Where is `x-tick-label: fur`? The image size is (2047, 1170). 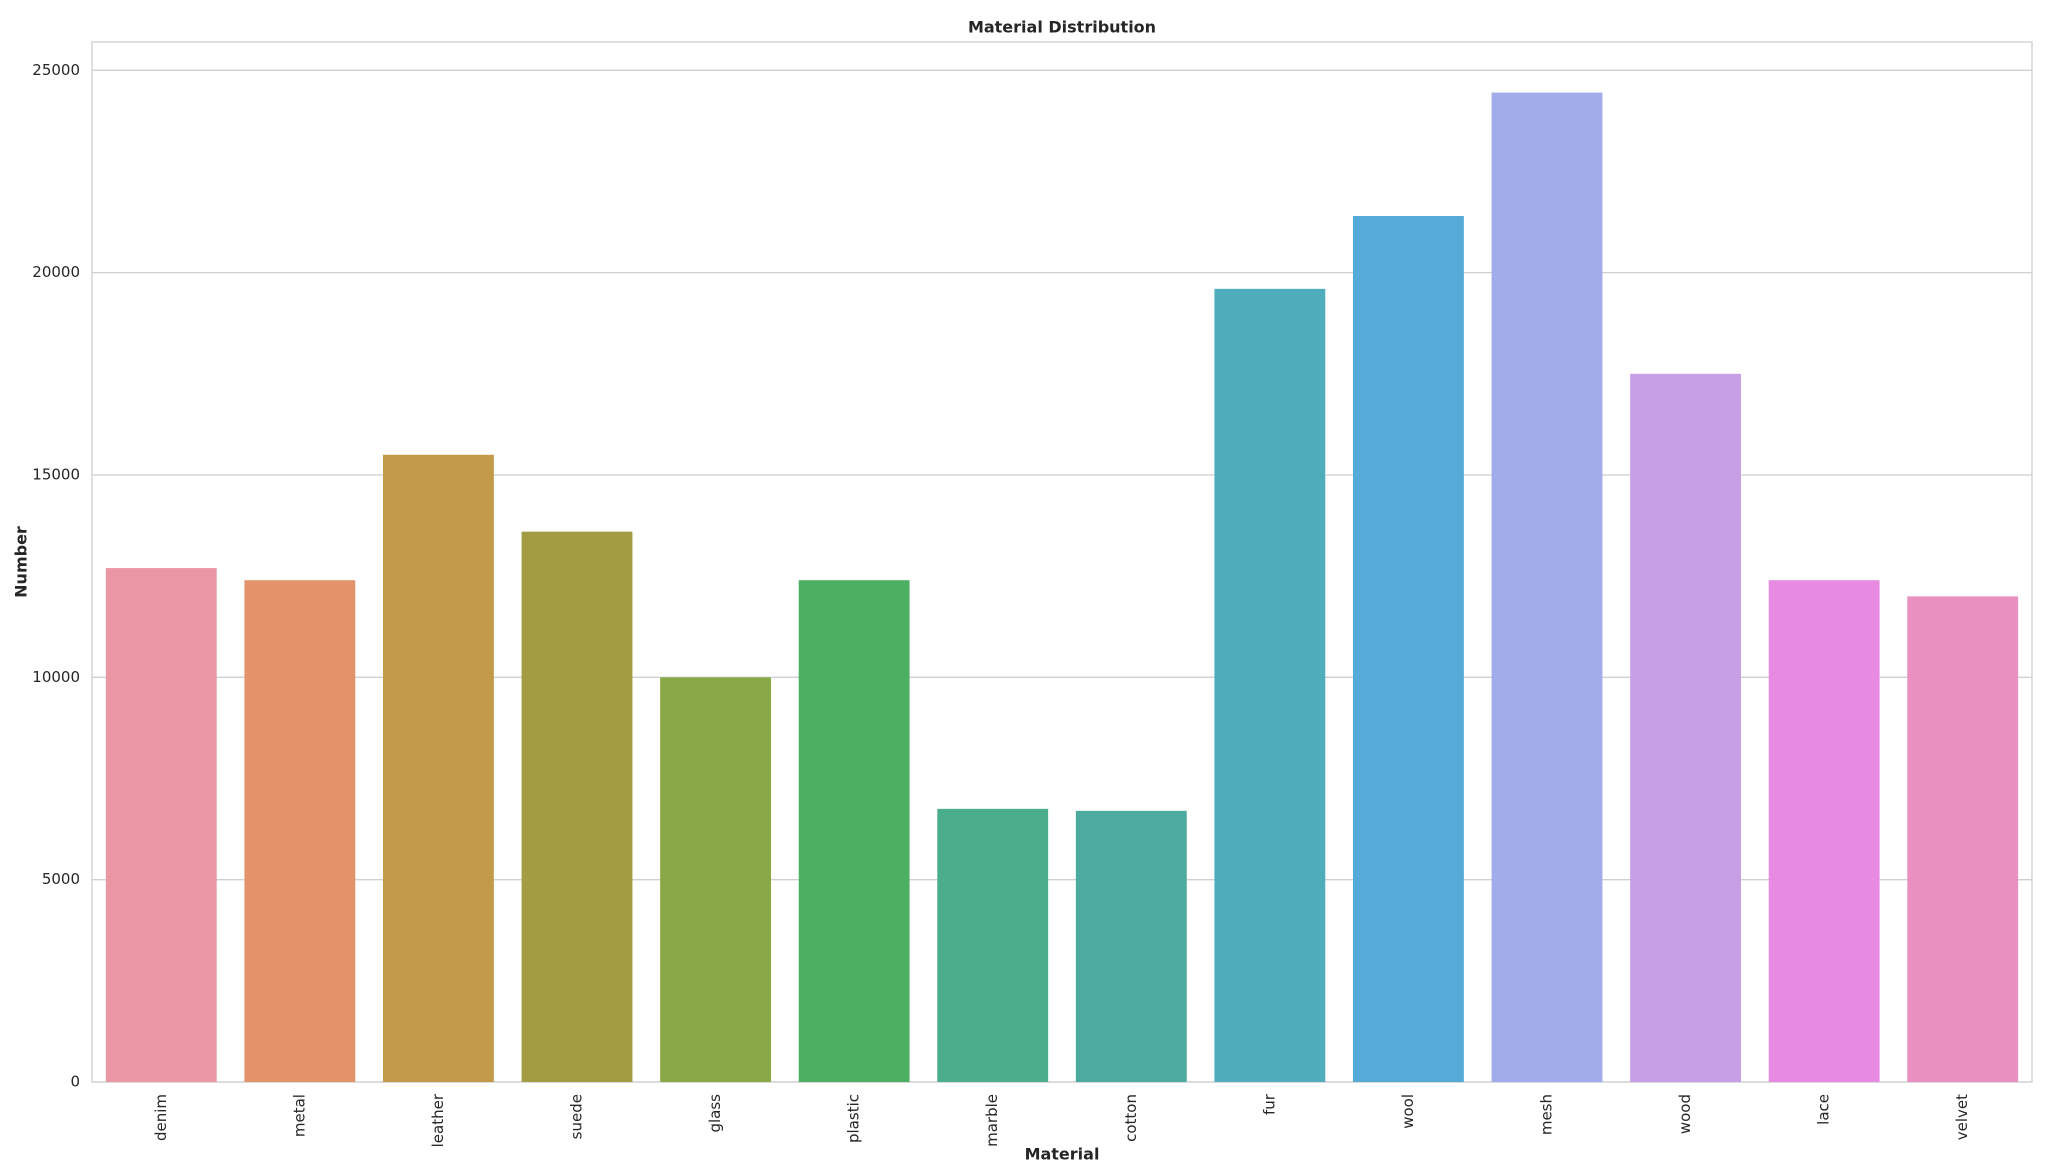
x-tick-label: fur is located at coordinates (1269, 1104).